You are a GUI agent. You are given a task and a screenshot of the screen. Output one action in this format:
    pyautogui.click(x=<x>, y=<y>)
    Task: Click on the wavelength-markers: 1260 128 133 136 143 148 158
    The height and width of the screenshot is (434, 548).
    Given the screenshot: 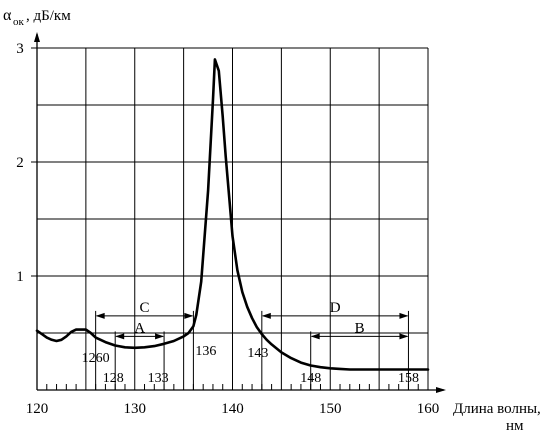 What is the action you would take?
    pyautogui.click(x=250, y=350)
    